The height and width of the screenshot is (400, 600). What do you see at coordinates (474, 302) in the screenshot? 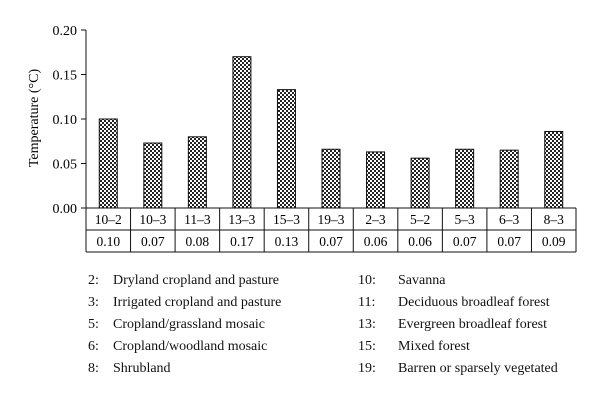
I see `legend-text: Deciduous broadleaf forest` at bounding box center [474, 302].